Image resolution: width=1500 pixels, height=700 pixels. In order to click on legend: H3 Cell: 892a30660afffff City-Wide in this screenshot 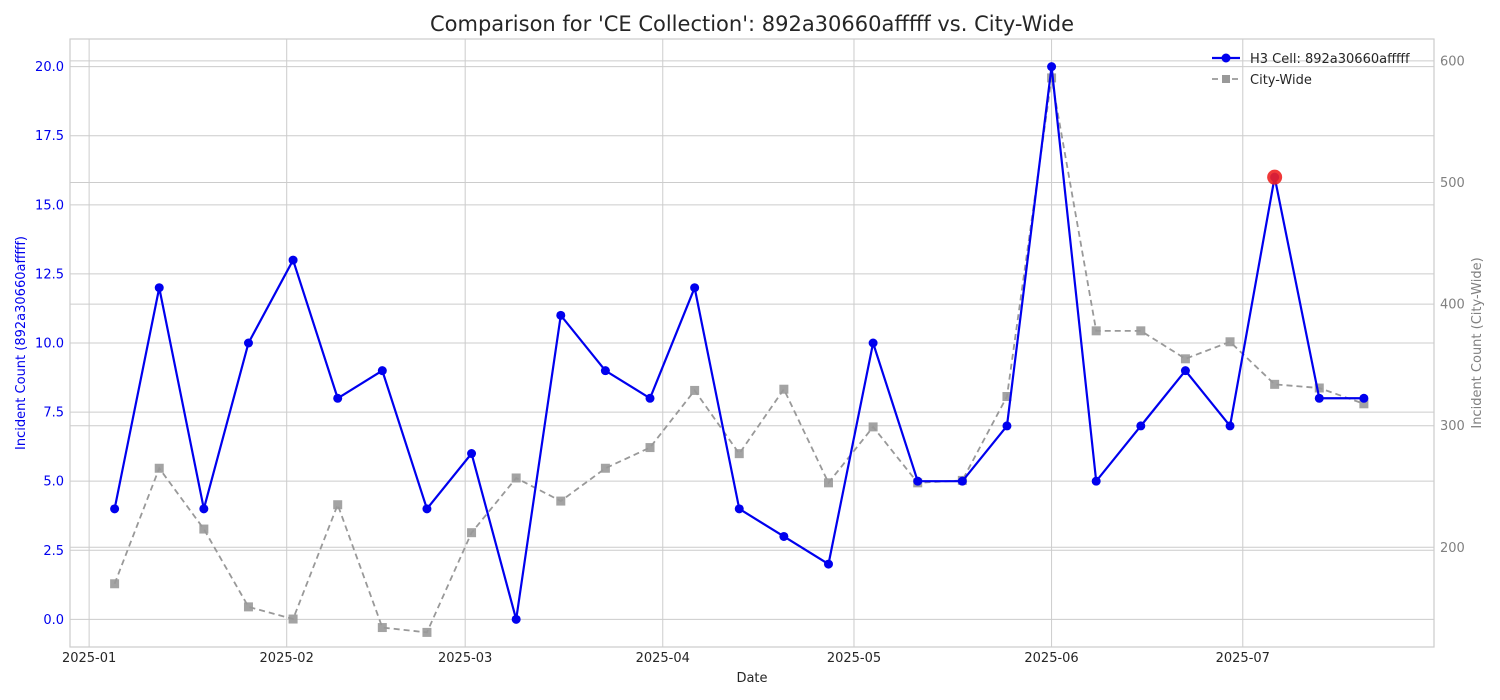, I will do `click(1311, 70)`.